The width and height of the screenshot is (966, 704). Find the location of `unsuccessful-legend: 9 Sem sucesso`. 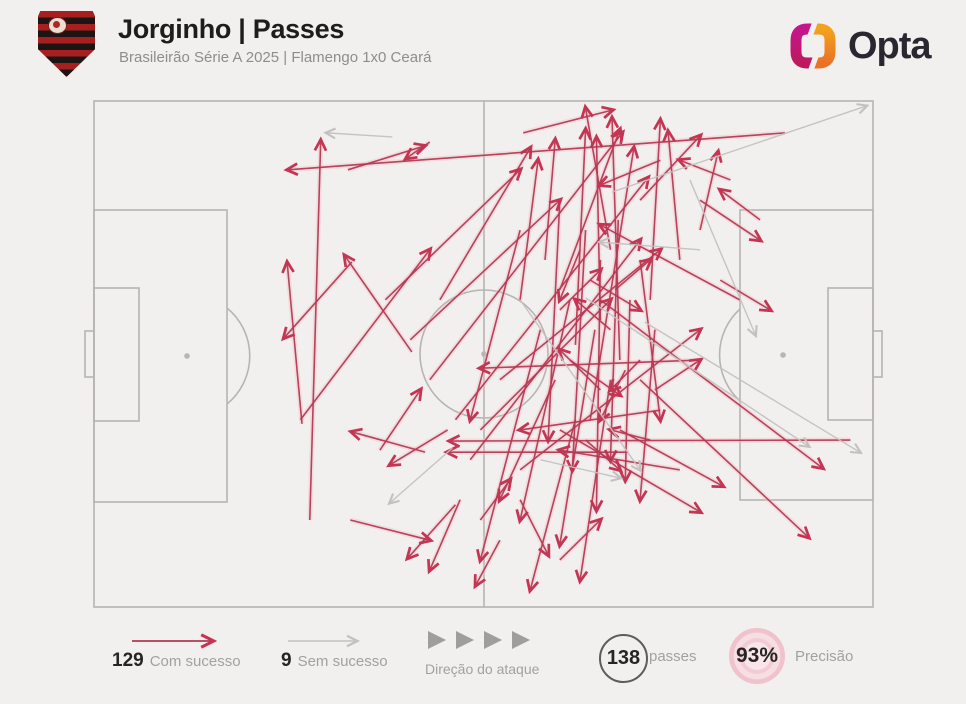

unsuccessful-legend: 9 Sem sucesso is located at coordinates (334, 661).